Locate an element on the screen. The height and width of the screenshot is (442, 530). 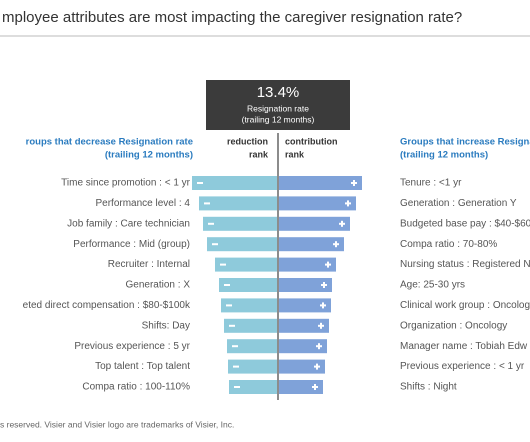
category-label: Age: 25-30 yrs is located at coordinates (432, 285).